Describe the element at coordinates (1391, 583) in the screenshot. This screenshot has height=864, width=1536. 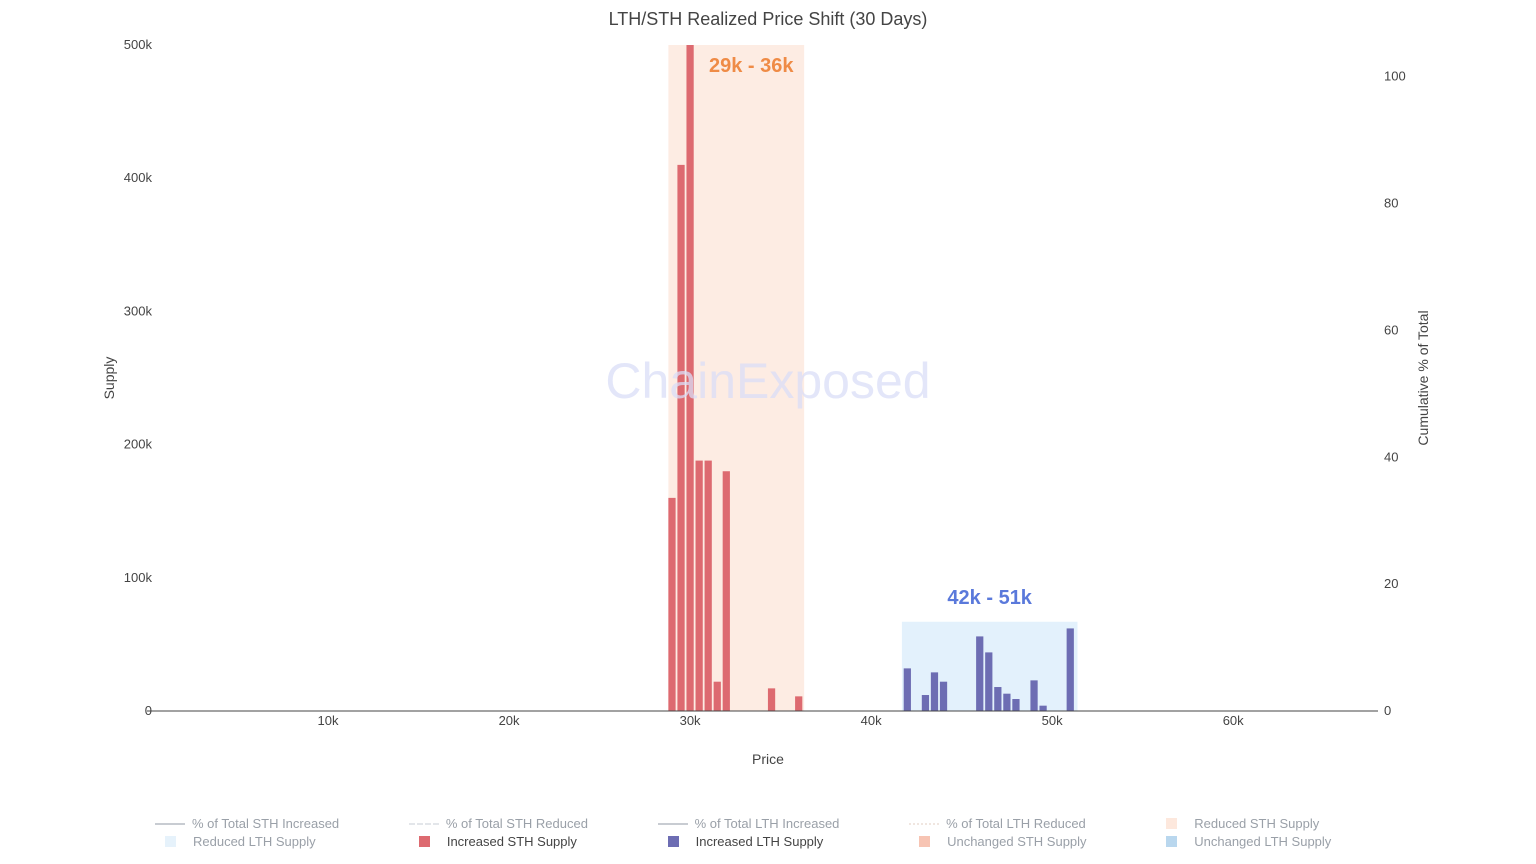
I see `y2-tick-label-2: 20` at that location.